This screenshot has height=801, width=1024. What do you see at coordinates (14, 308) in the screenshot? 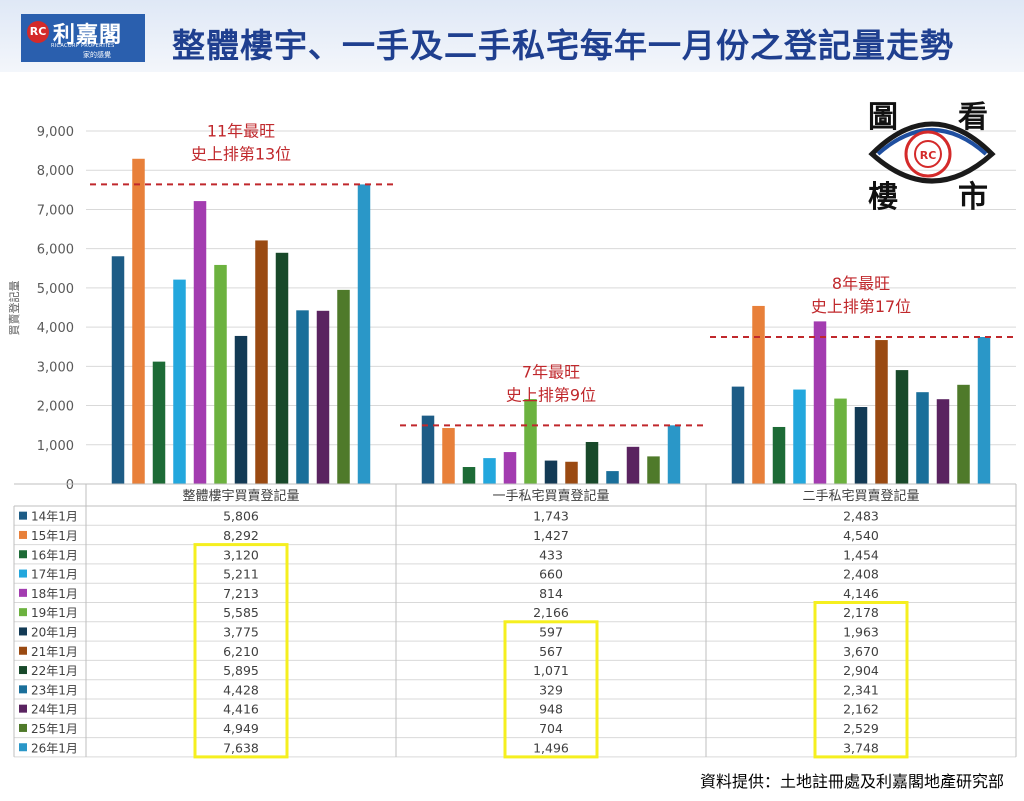
I see `y-axis-label: 買賣登記量` at bounding box center [14, 308].